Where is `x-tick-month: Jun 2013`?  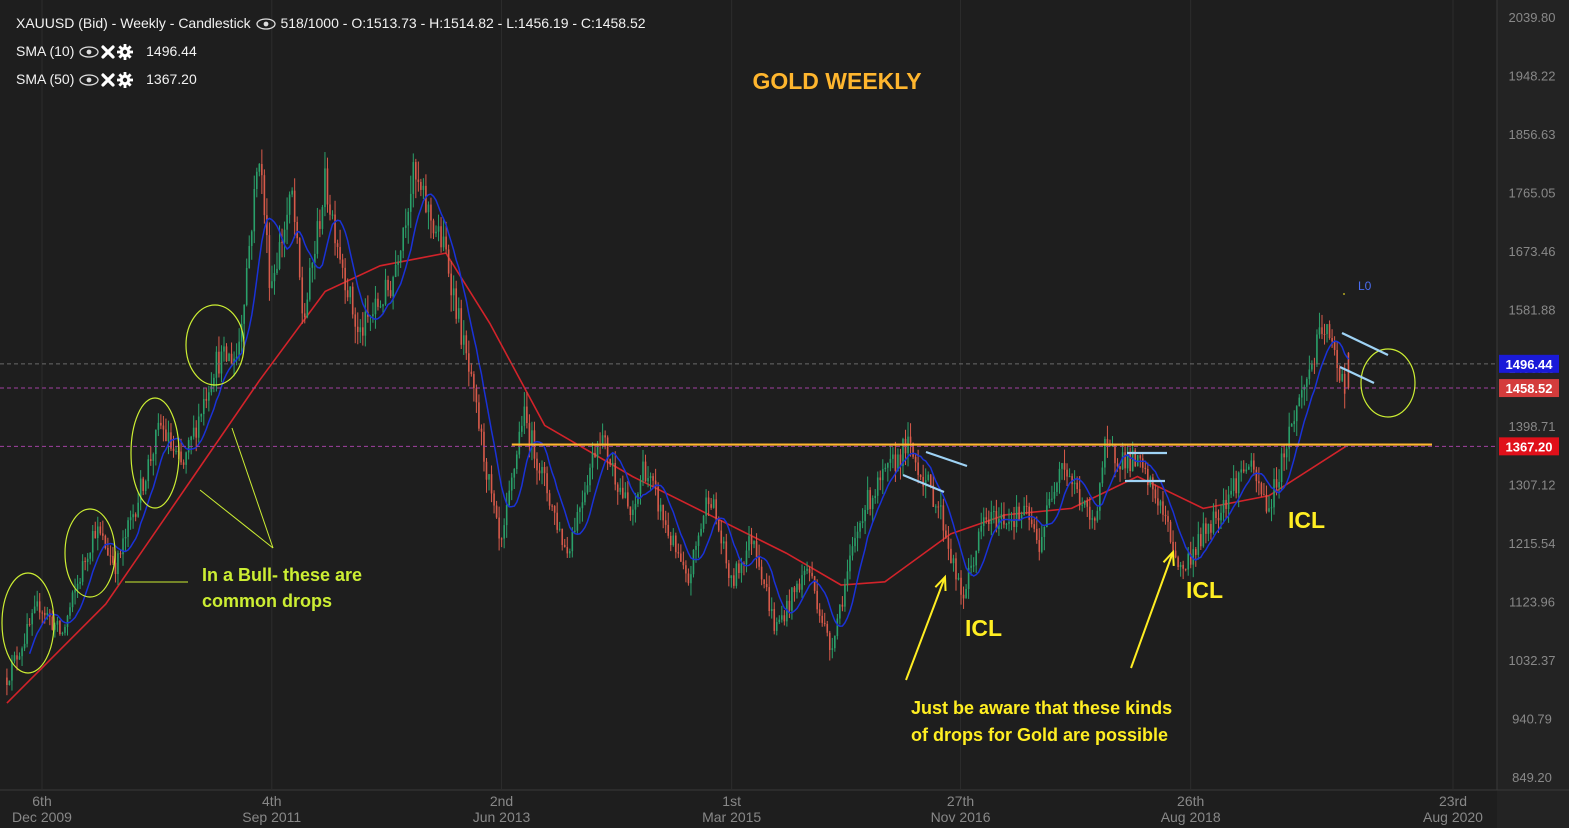 x-tick-month: Jun 2013 is located at coordinates (502, 817).